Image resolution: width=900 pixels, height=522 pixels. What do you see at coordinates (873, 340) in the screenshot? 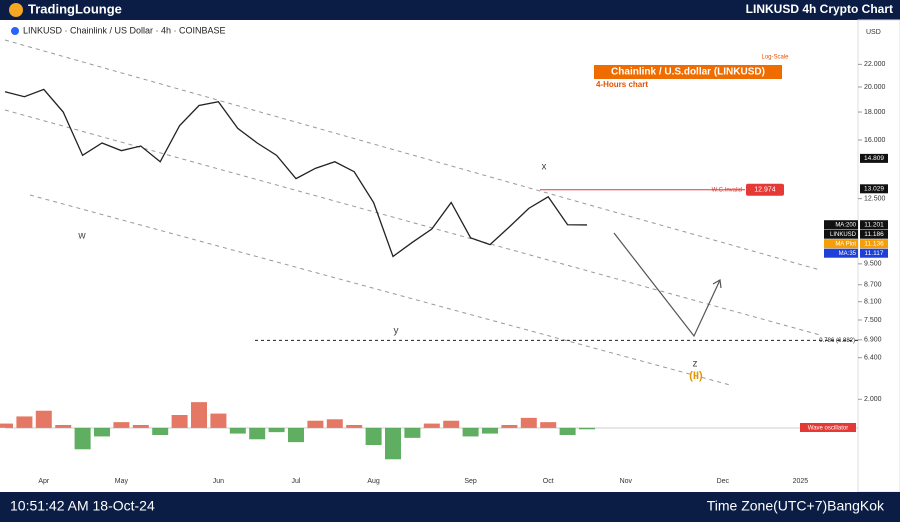
I see `y-tick-label: 6.900` at bounding box center [873, 340].